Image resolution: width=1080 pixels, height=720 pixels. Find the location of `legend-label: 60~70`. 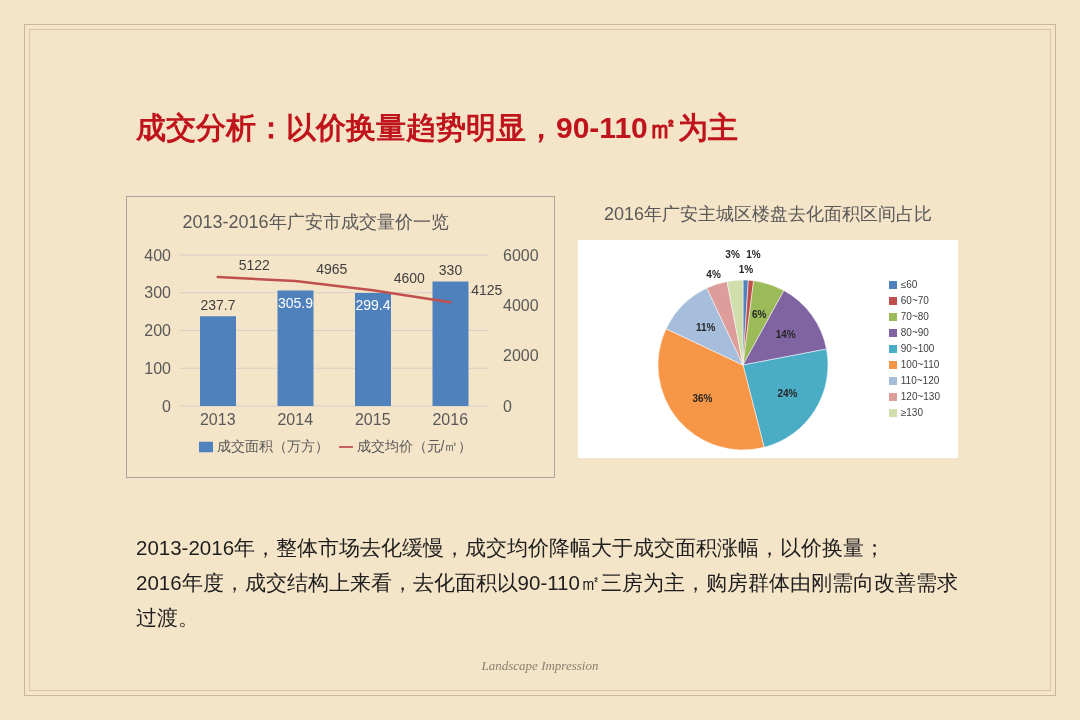

legend-label: 60~70 is located at coordinates (914, 300).